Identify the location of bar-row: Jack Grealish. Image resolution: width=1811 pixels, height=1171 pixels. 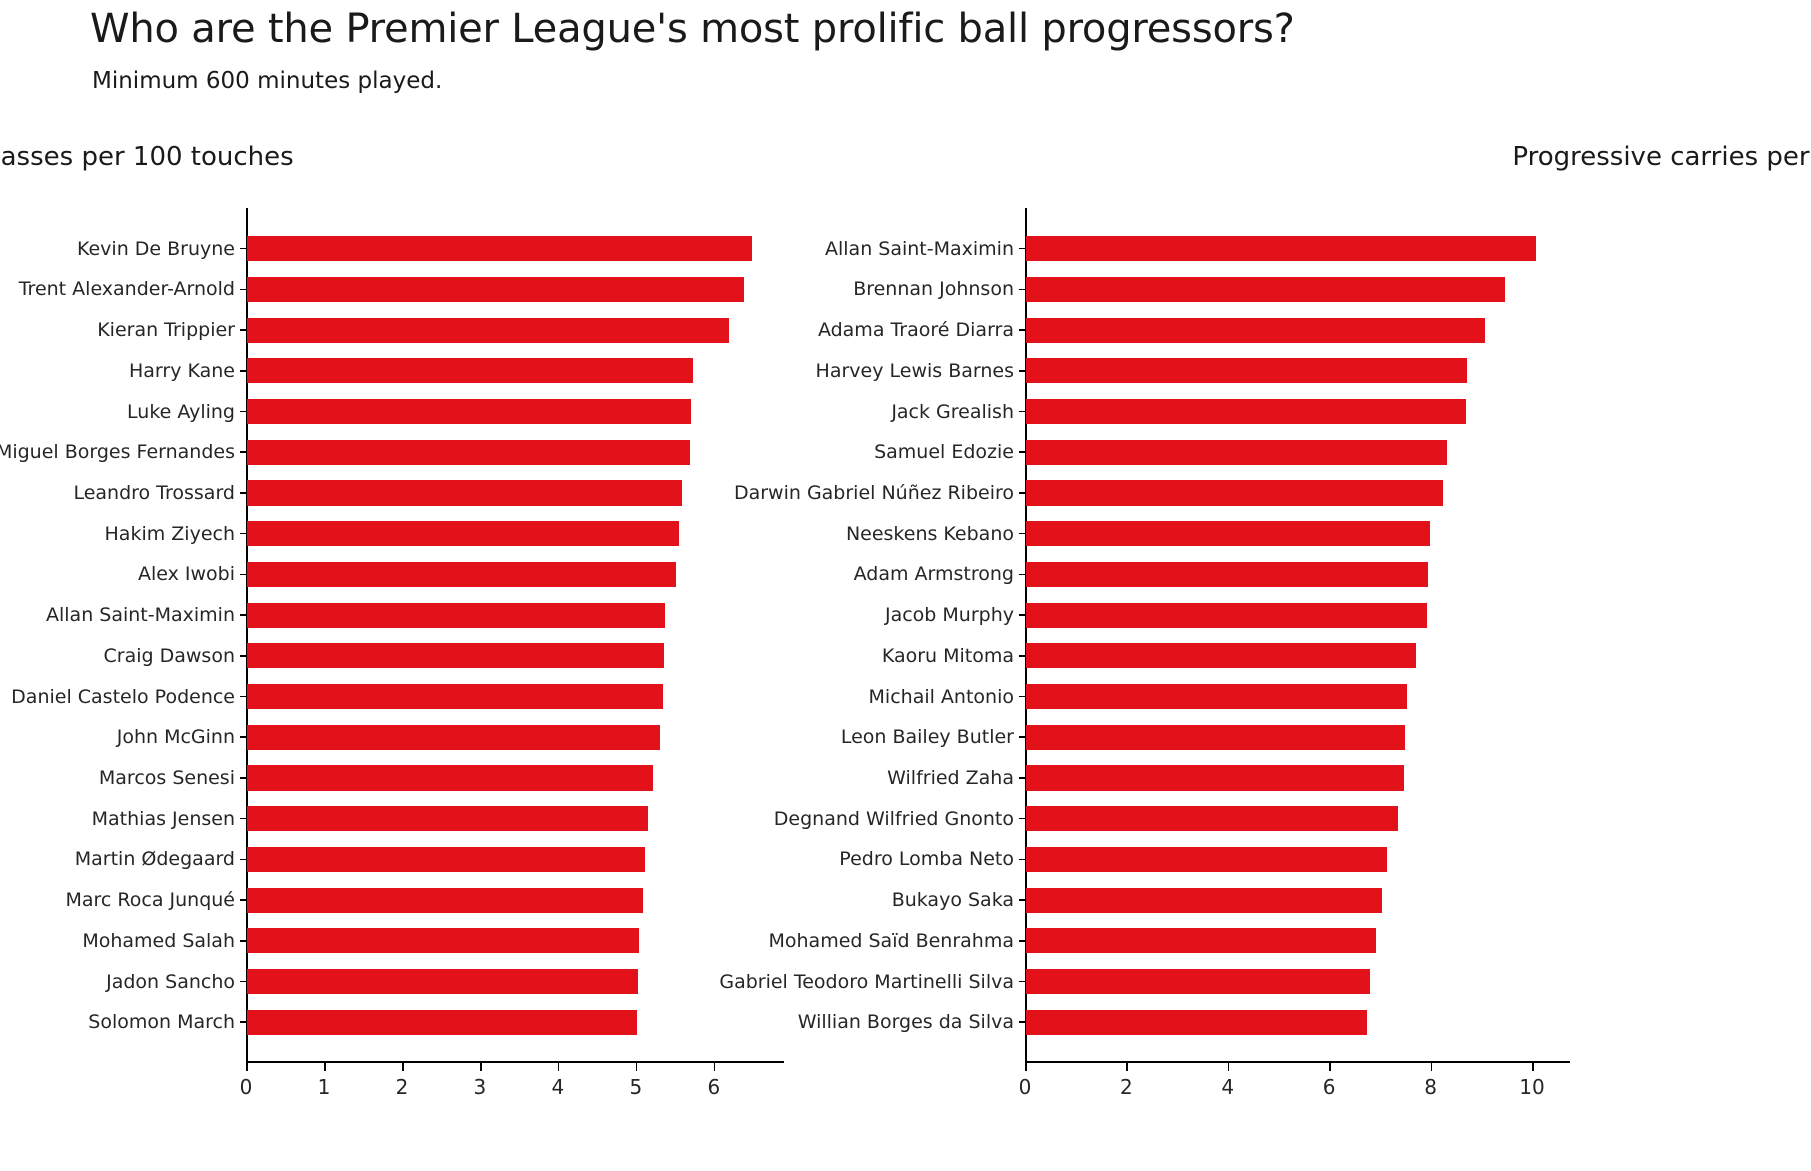
(1230, 411).